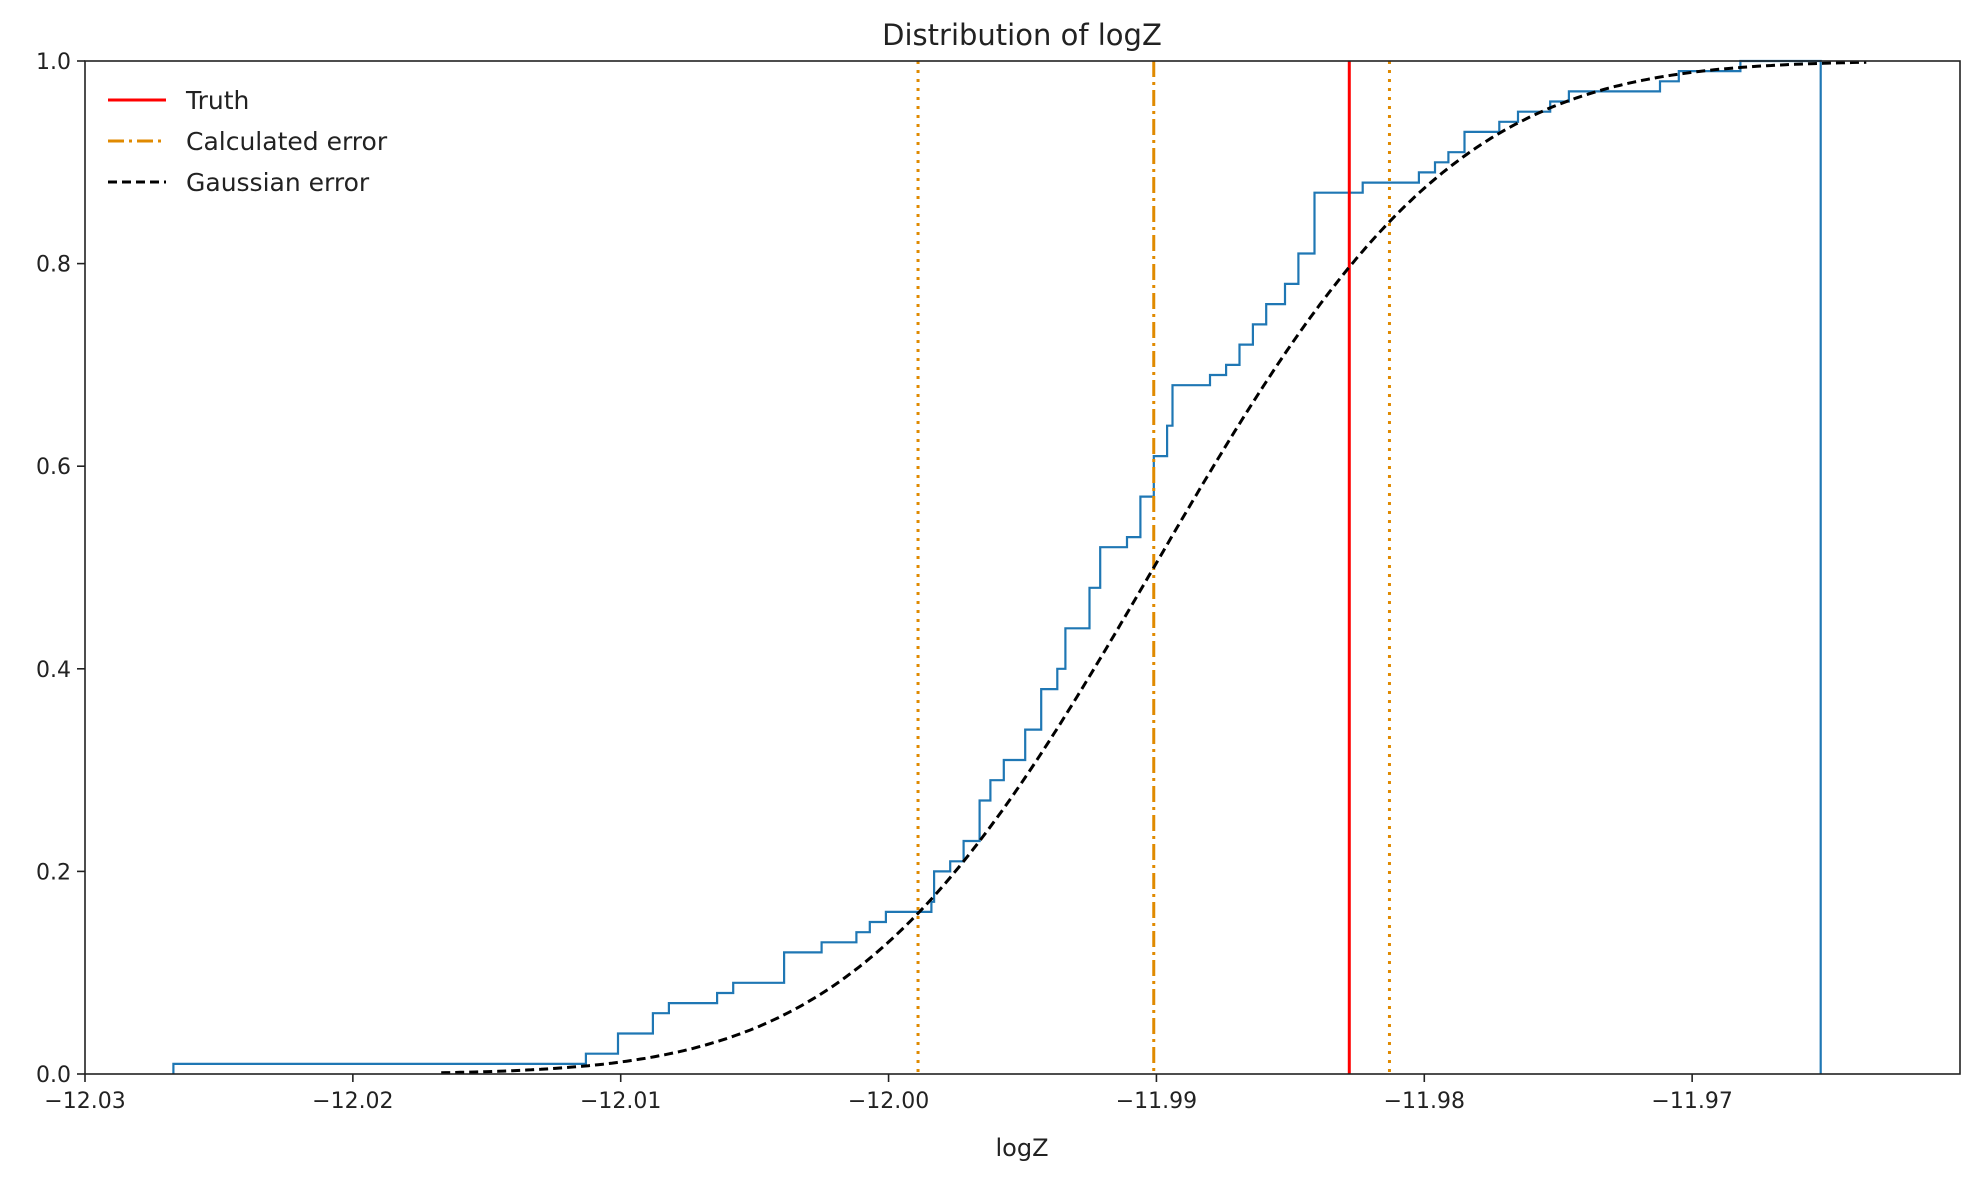 Image resolution: width=1979 pixels, height=1181 pixels. What do you see at coordinates (1156, 1101) in the screenshot?
I see `x-tick-label: −11.99` at bounding box center [1156, 1101].